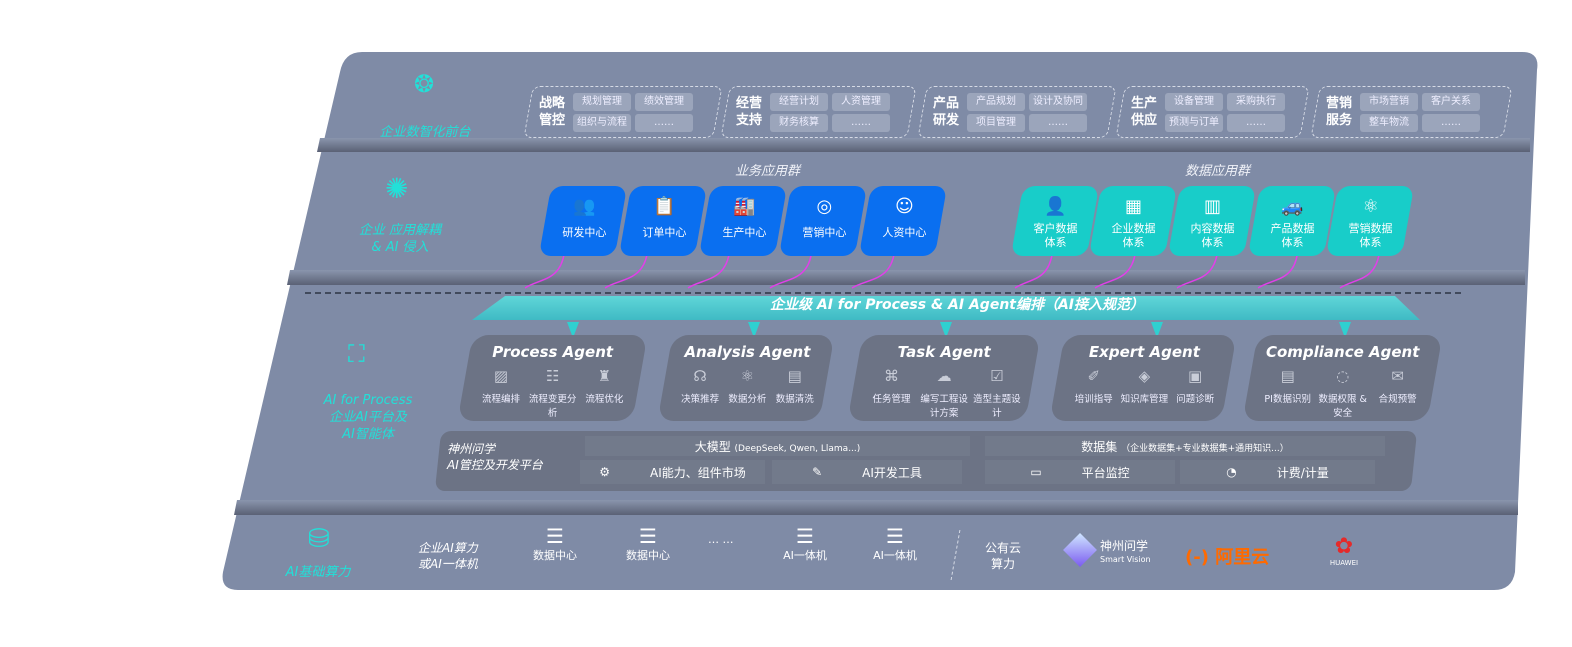 The height and width of the screenshot is (647, 1572). What do you see at coordinates (1277, 472) in the screenshot?
I see `billing-cell: ◔ 计费/计量` at bounding box center [1277, 472].